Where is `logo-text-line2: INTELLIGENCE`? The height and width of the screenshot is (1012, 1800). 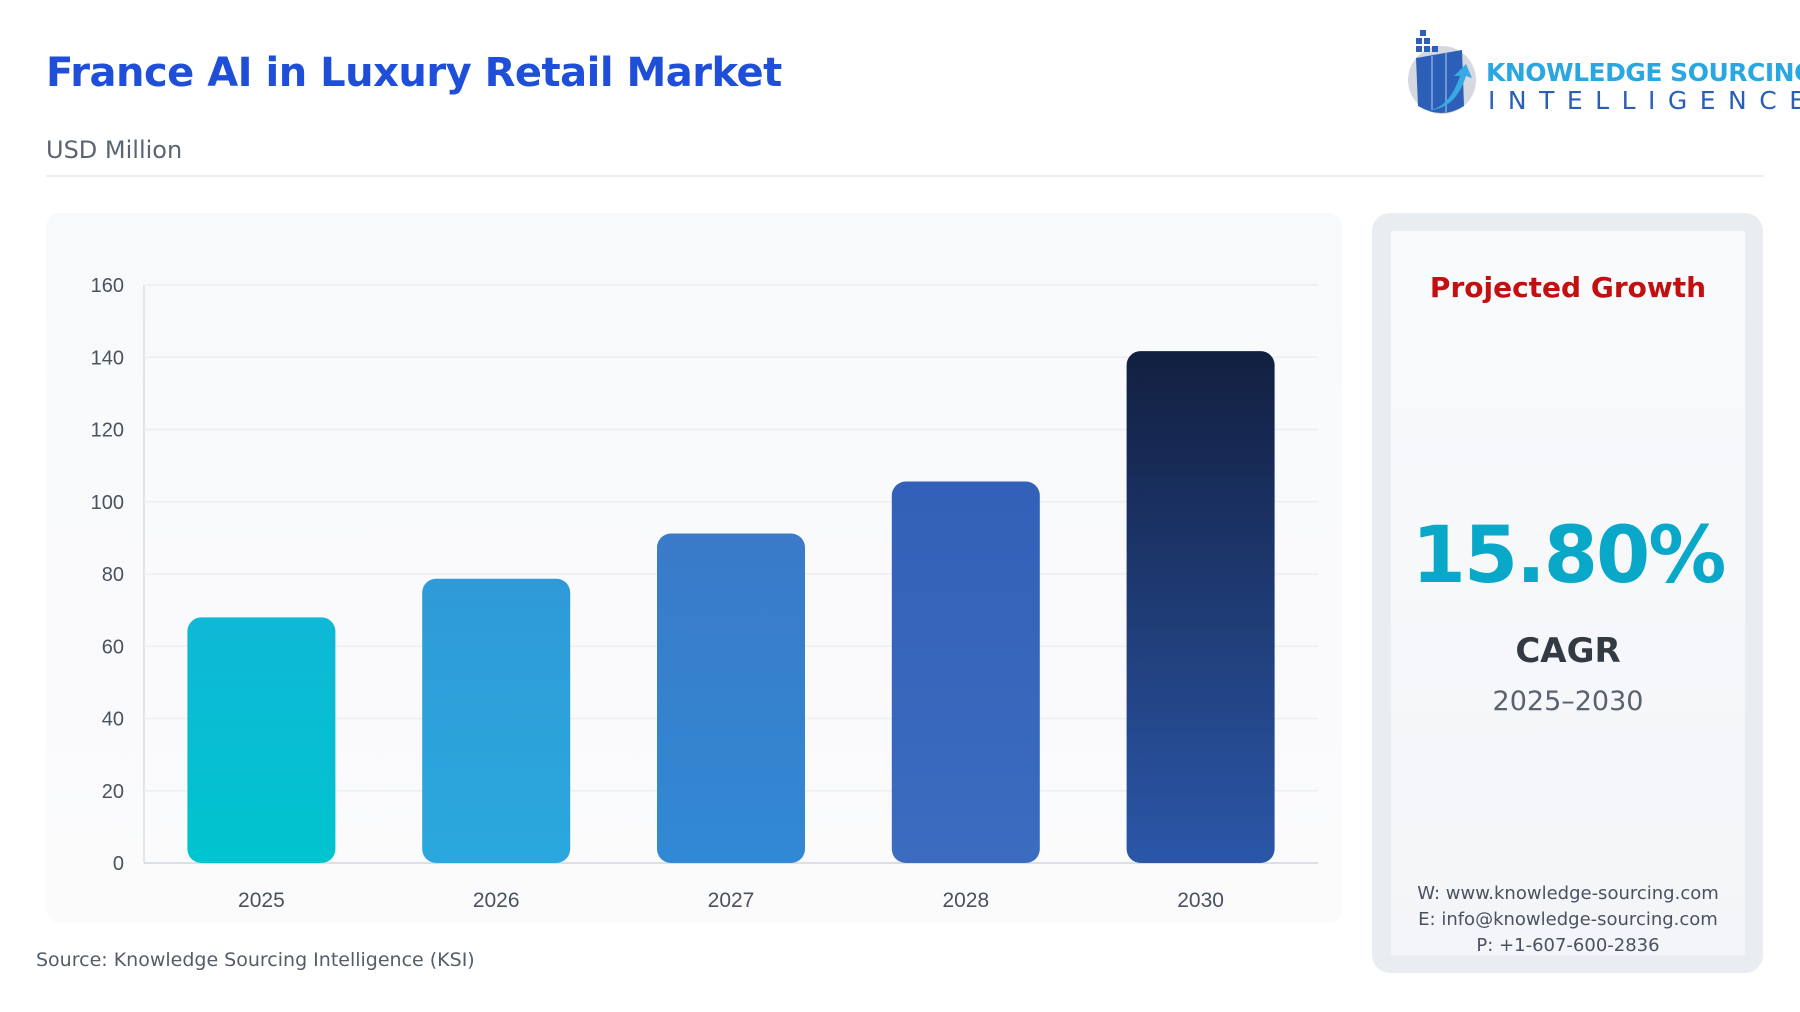
logo-text-line2: INTELLIGENCE is located at coordinates (1644, 100).